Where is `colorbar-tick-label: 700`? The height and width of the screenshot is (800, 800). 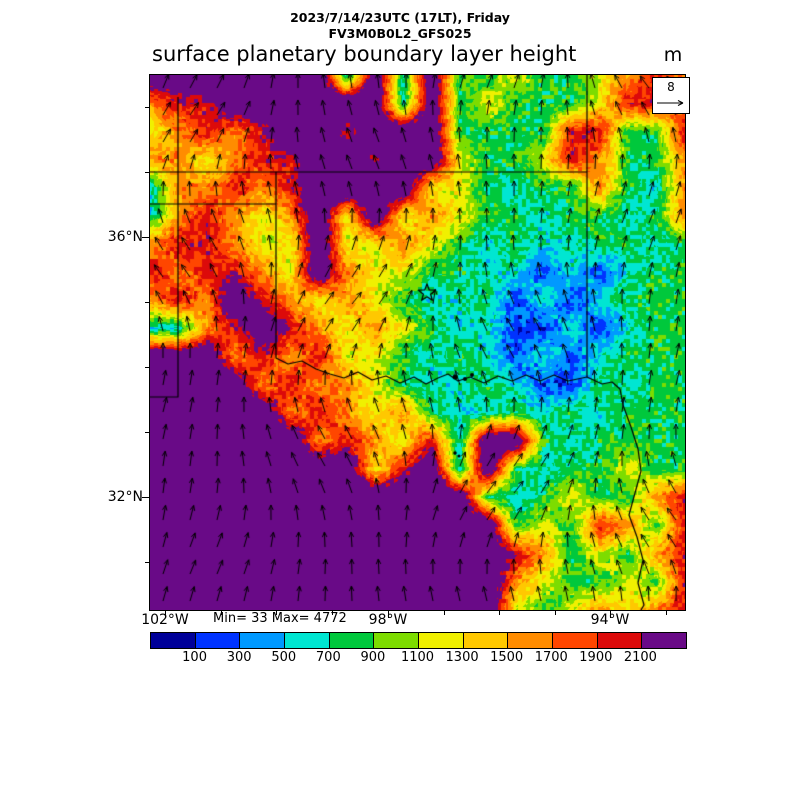 colorbar-tick-label: 700 is located at coordinates (328, 657).